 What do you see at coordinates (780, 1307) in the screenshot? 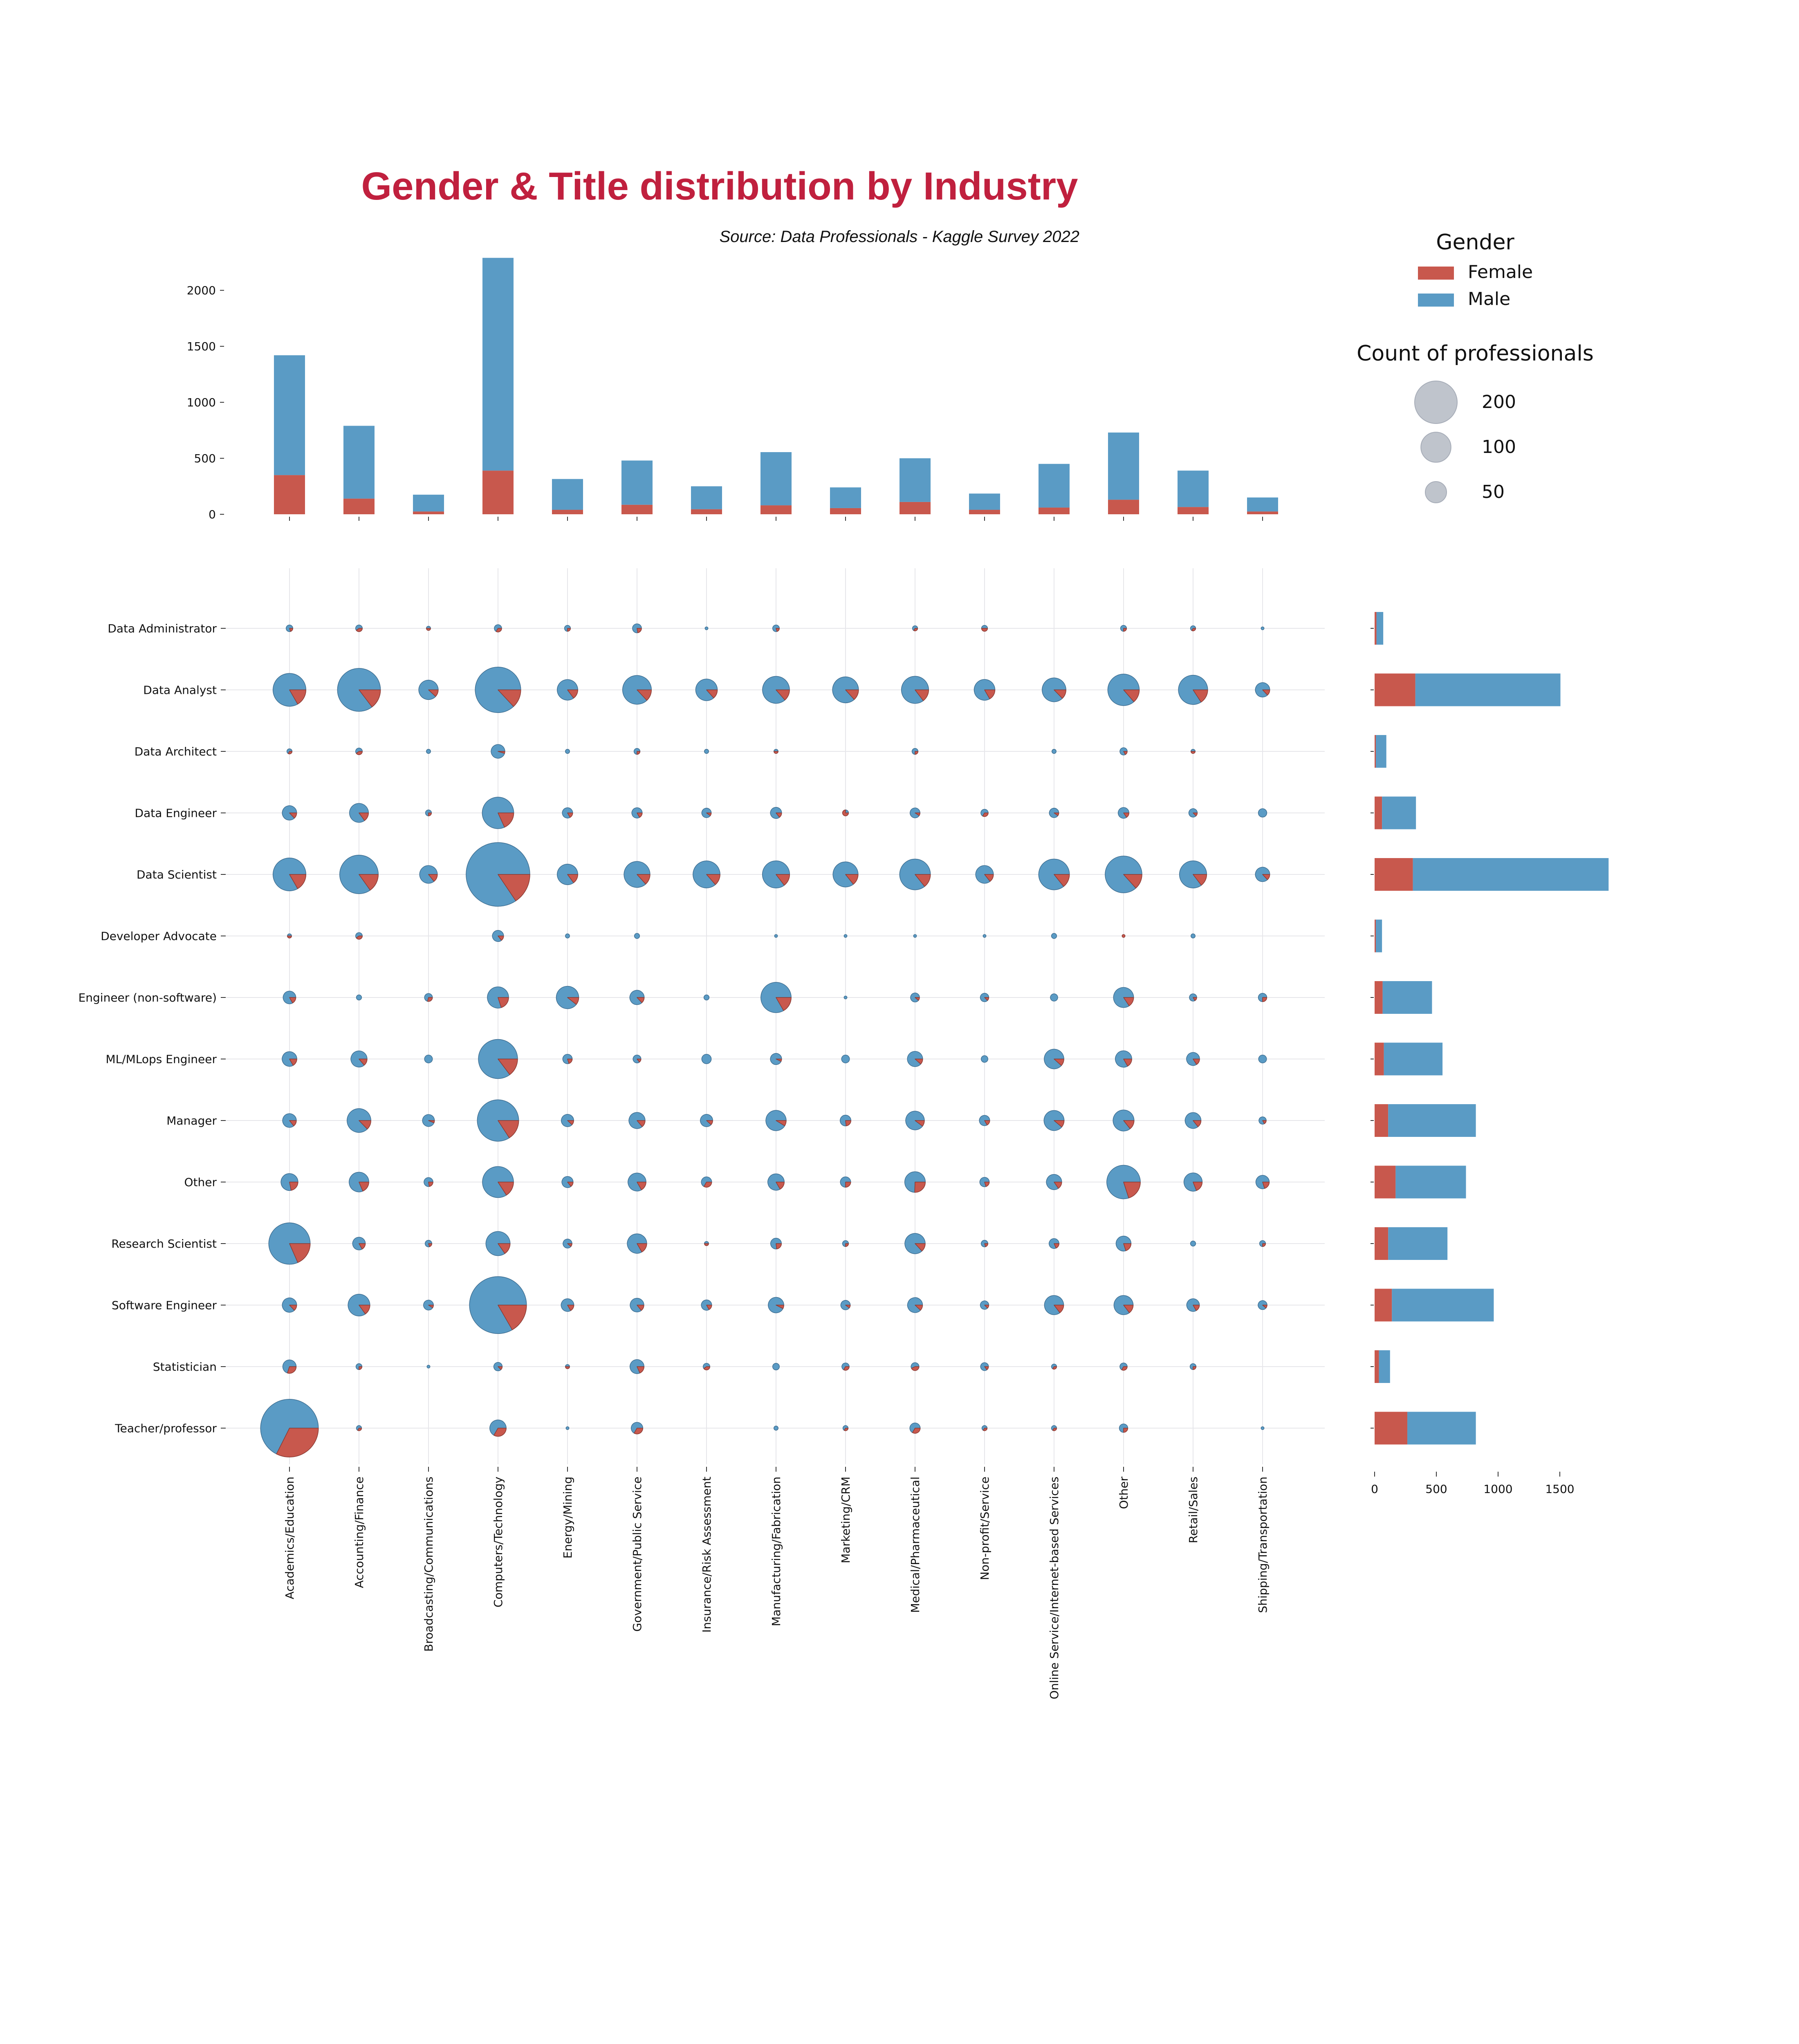
I see `pie-software-engineer-manufacturing-fabrication-female` at bounding box center [780, 1307].